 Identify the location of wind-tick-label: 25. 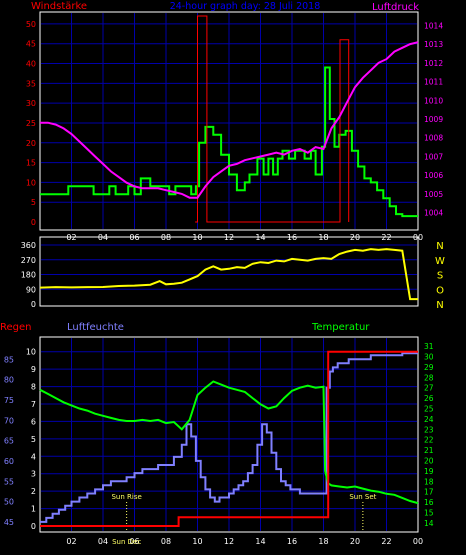
(31, 123).